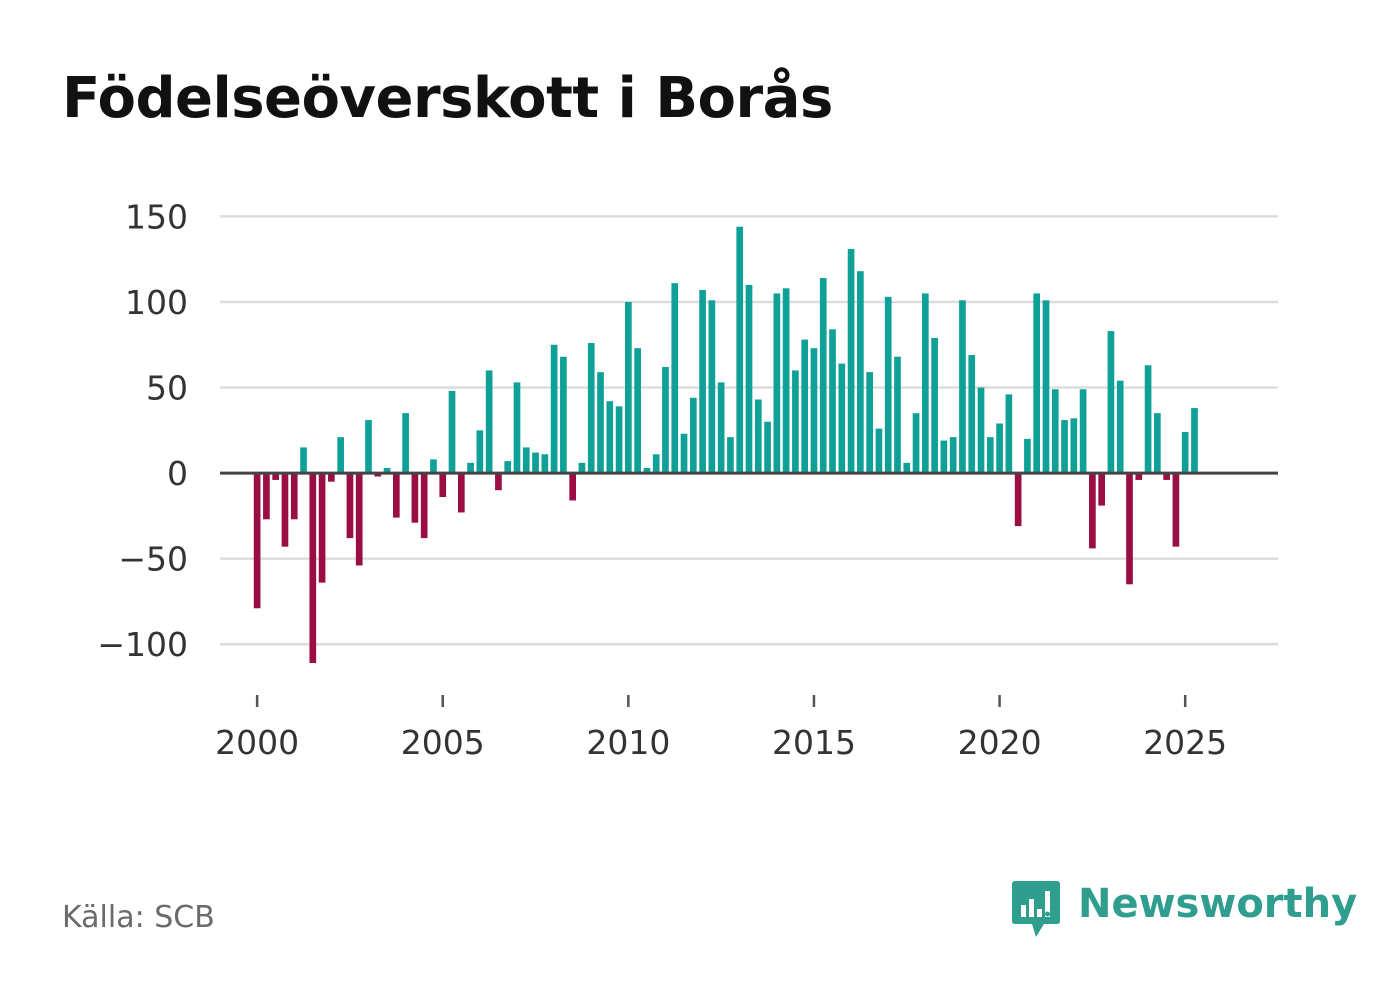 The height and width of the screenshot is (999, 1382). What do you see at coordinates (142, 430) in the screenshot?
I see `y-axis-labels: 150 100 50 0 −50 −100` at bounding box center [142, 430].